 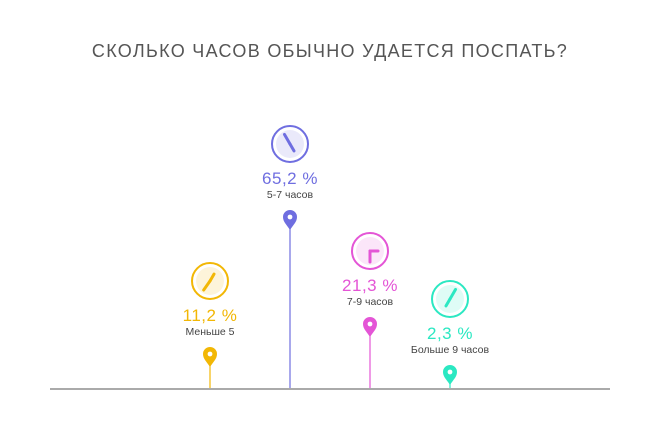 What do you see at coordinates (330, 51) in the screenshot?
I see `chart-title: СКОЛЬКО ЧАСОВ ОБЫЧНО УДАЕТСЯ ПОСПАТЬ?` at bounding box center [330, 51].